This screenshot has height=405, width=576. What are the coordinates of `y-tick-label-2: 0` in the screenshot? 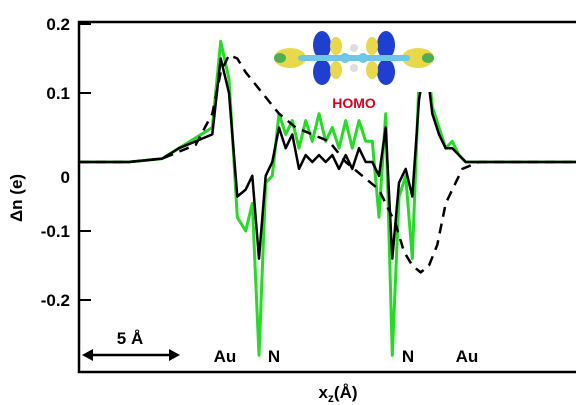 It's located at (65, 177).